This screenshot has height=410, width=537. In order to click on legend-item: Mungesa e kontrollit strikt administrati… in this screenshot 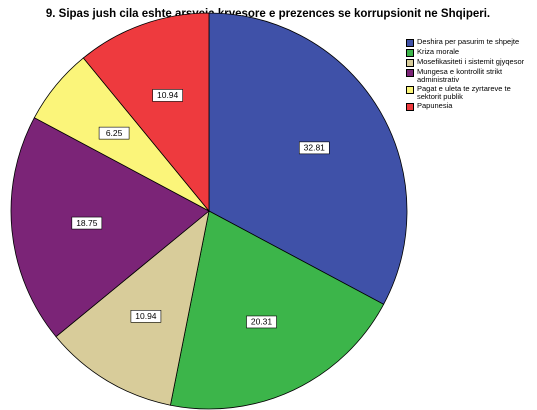, I will do `click(470, 76)`.